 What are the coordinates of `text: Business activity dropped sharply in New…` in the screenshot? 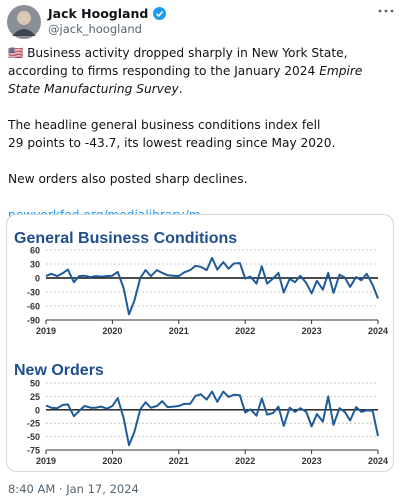 It's located at (178, 62).